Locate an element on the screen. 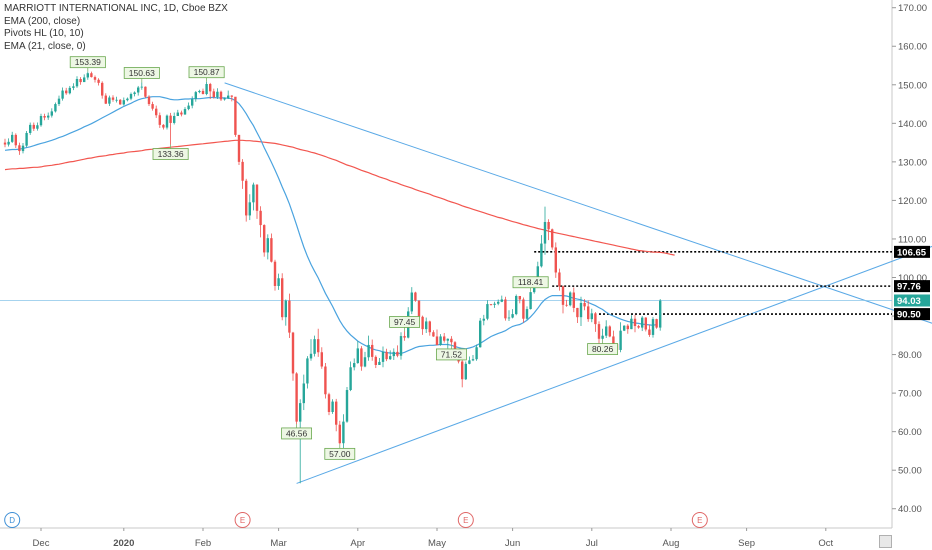 The width and height of the screenshot is (932, 550). x-tick-label: Mar is located at coordinates (278, 543).